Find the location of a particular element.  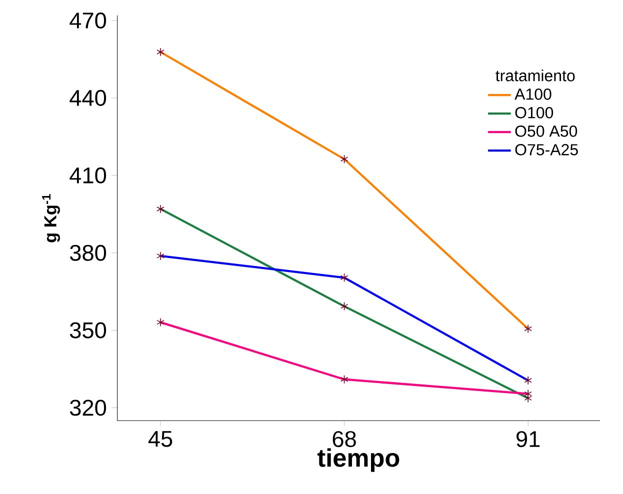

y-axis-title: g Kg$^{-1}$ is located at coordinates (51, 218).